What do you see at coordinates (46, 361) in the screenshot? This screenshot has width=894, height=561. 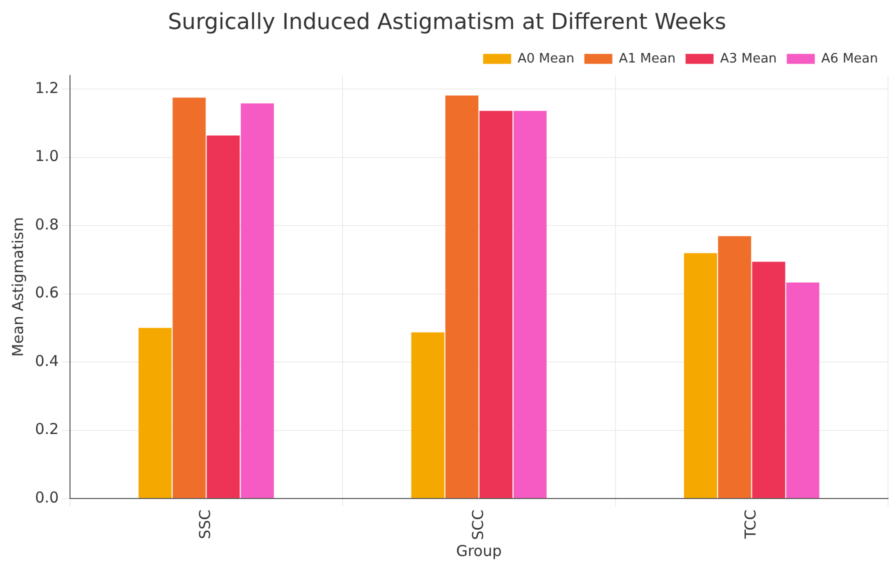 I see `y-tick-label: 0.4` at bounding box center [46, 361].